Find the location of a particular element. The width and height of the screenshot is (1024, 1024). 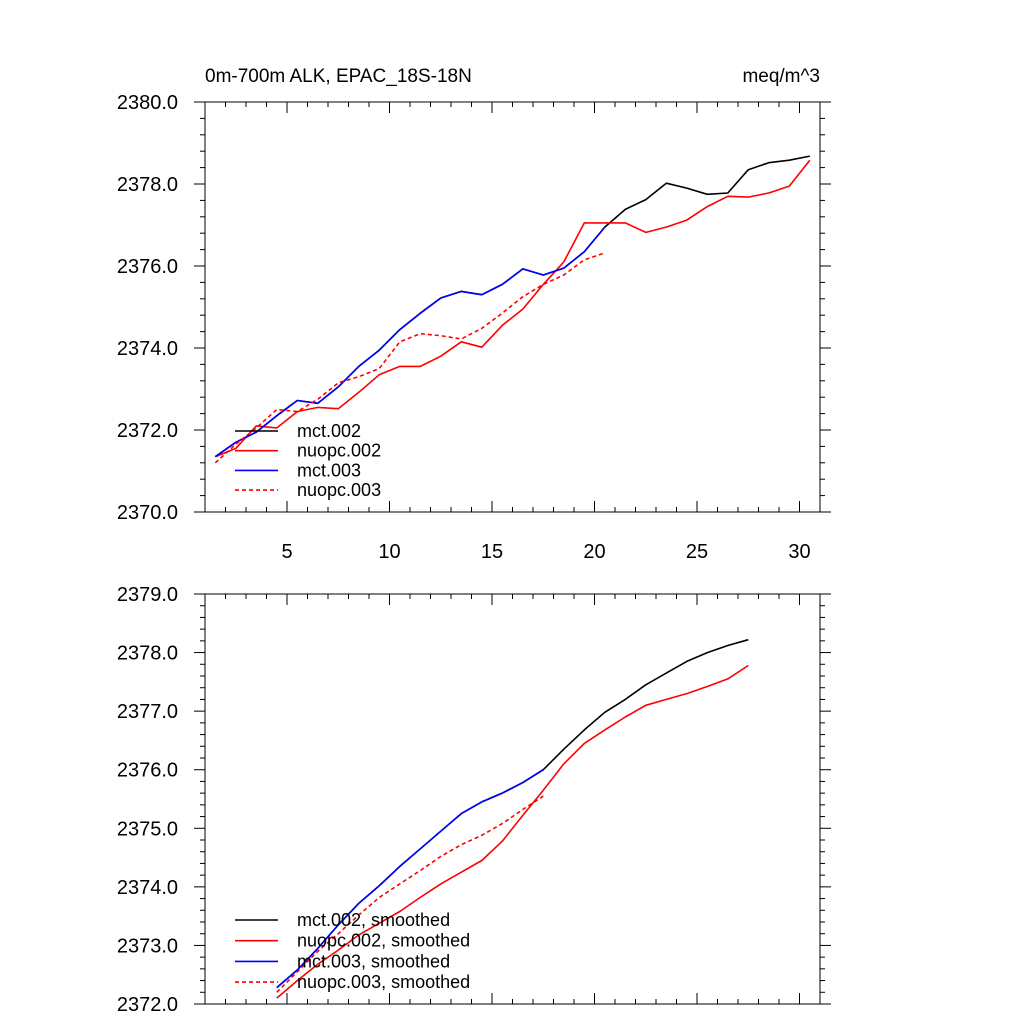

legend-label-nuopc-002: nuopc.002 is located at coordinates (339, 451).